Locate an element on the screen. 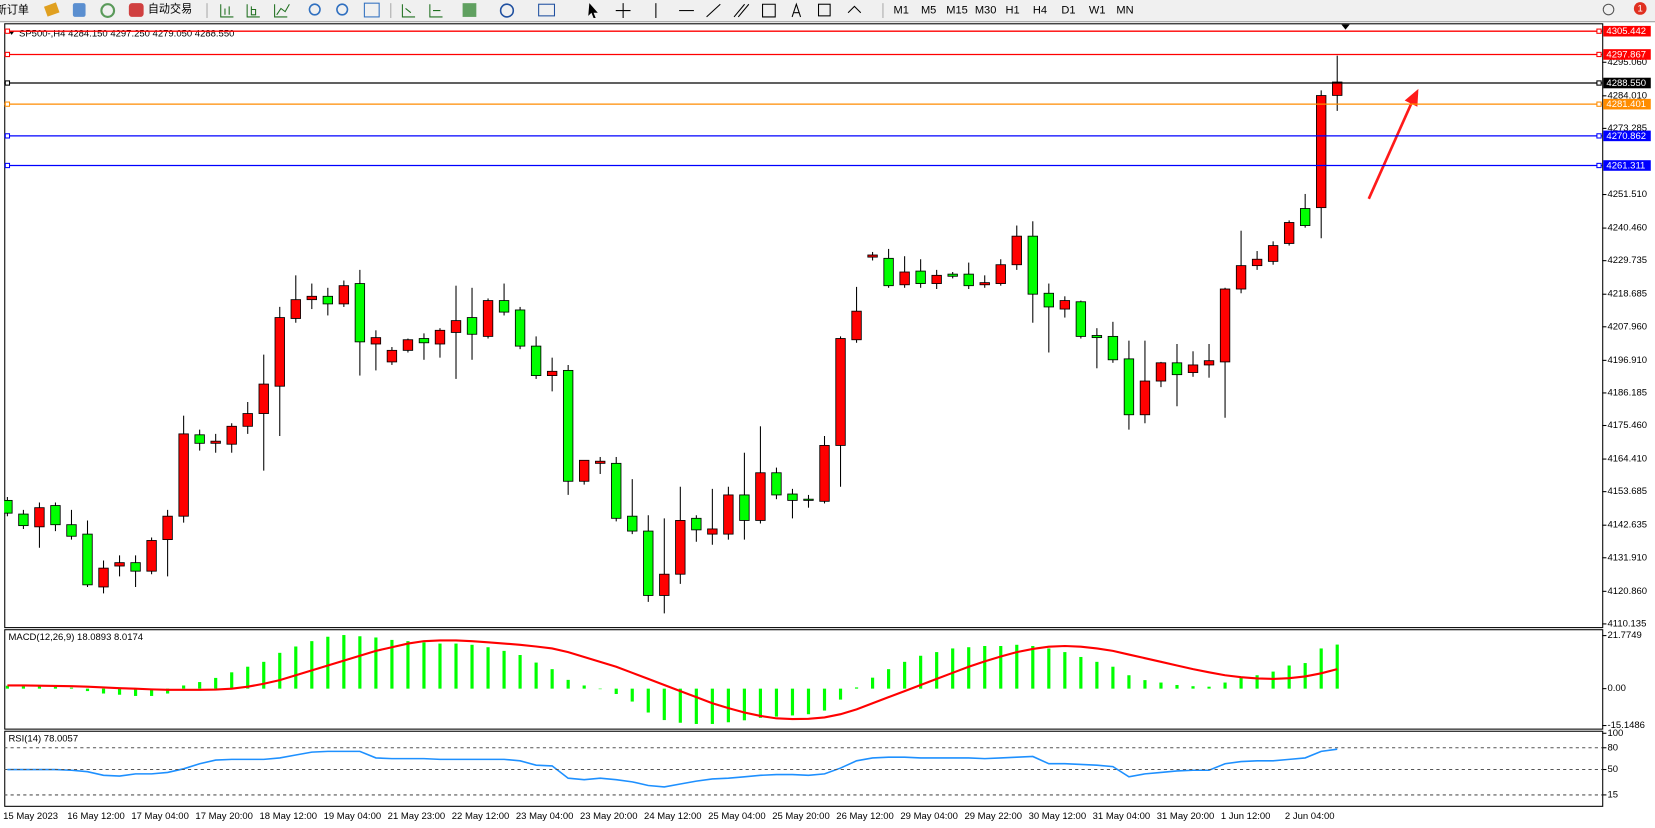 This screenshot has width=1655, height=828. label-tool is located at coordinates (824, 10).